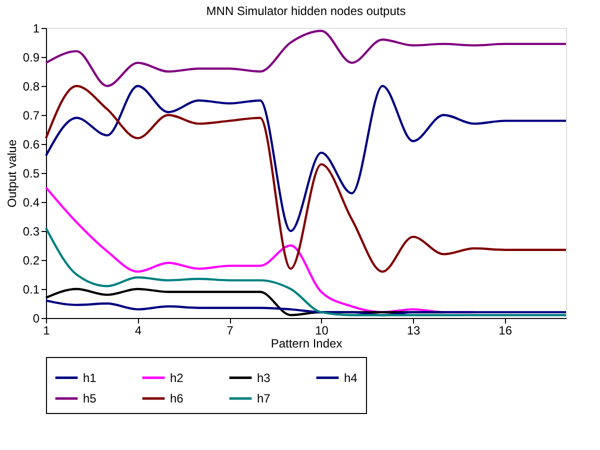 The width and height of the screenshot is (600, 450). Describe the element at coordinates (46, 331) in the screenshot. I see `x-tick-label: 1` at that location.